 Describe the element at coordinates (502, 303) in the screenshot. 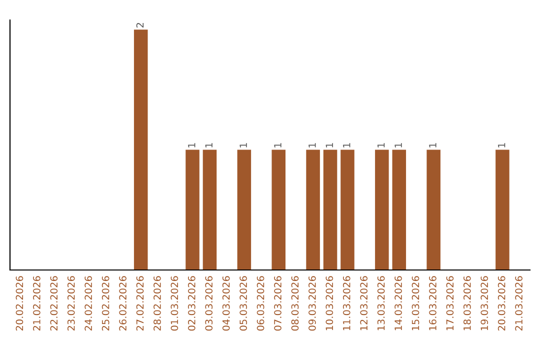

I see `x-tick-label: 20.03.2026` at that location.